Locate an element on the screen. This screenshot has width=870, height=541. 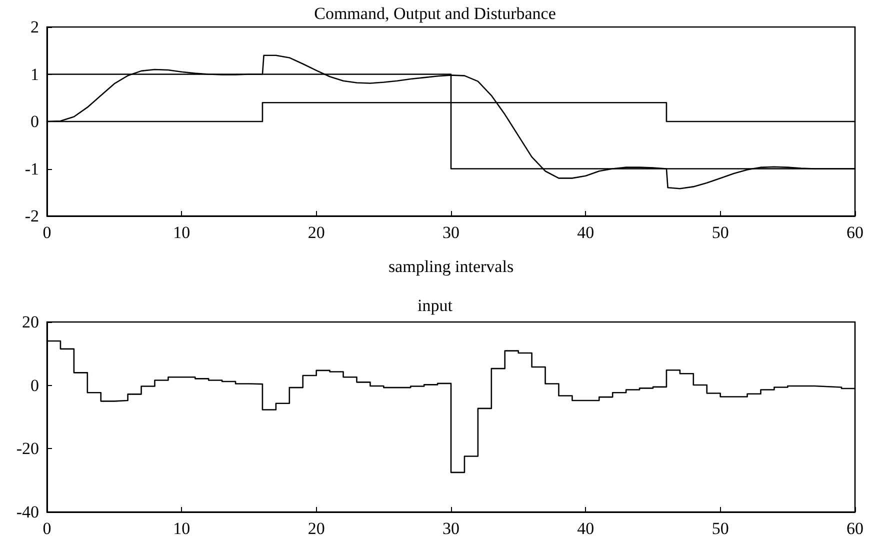
y-tick-label: -2 is located at coordinates (31, 216).